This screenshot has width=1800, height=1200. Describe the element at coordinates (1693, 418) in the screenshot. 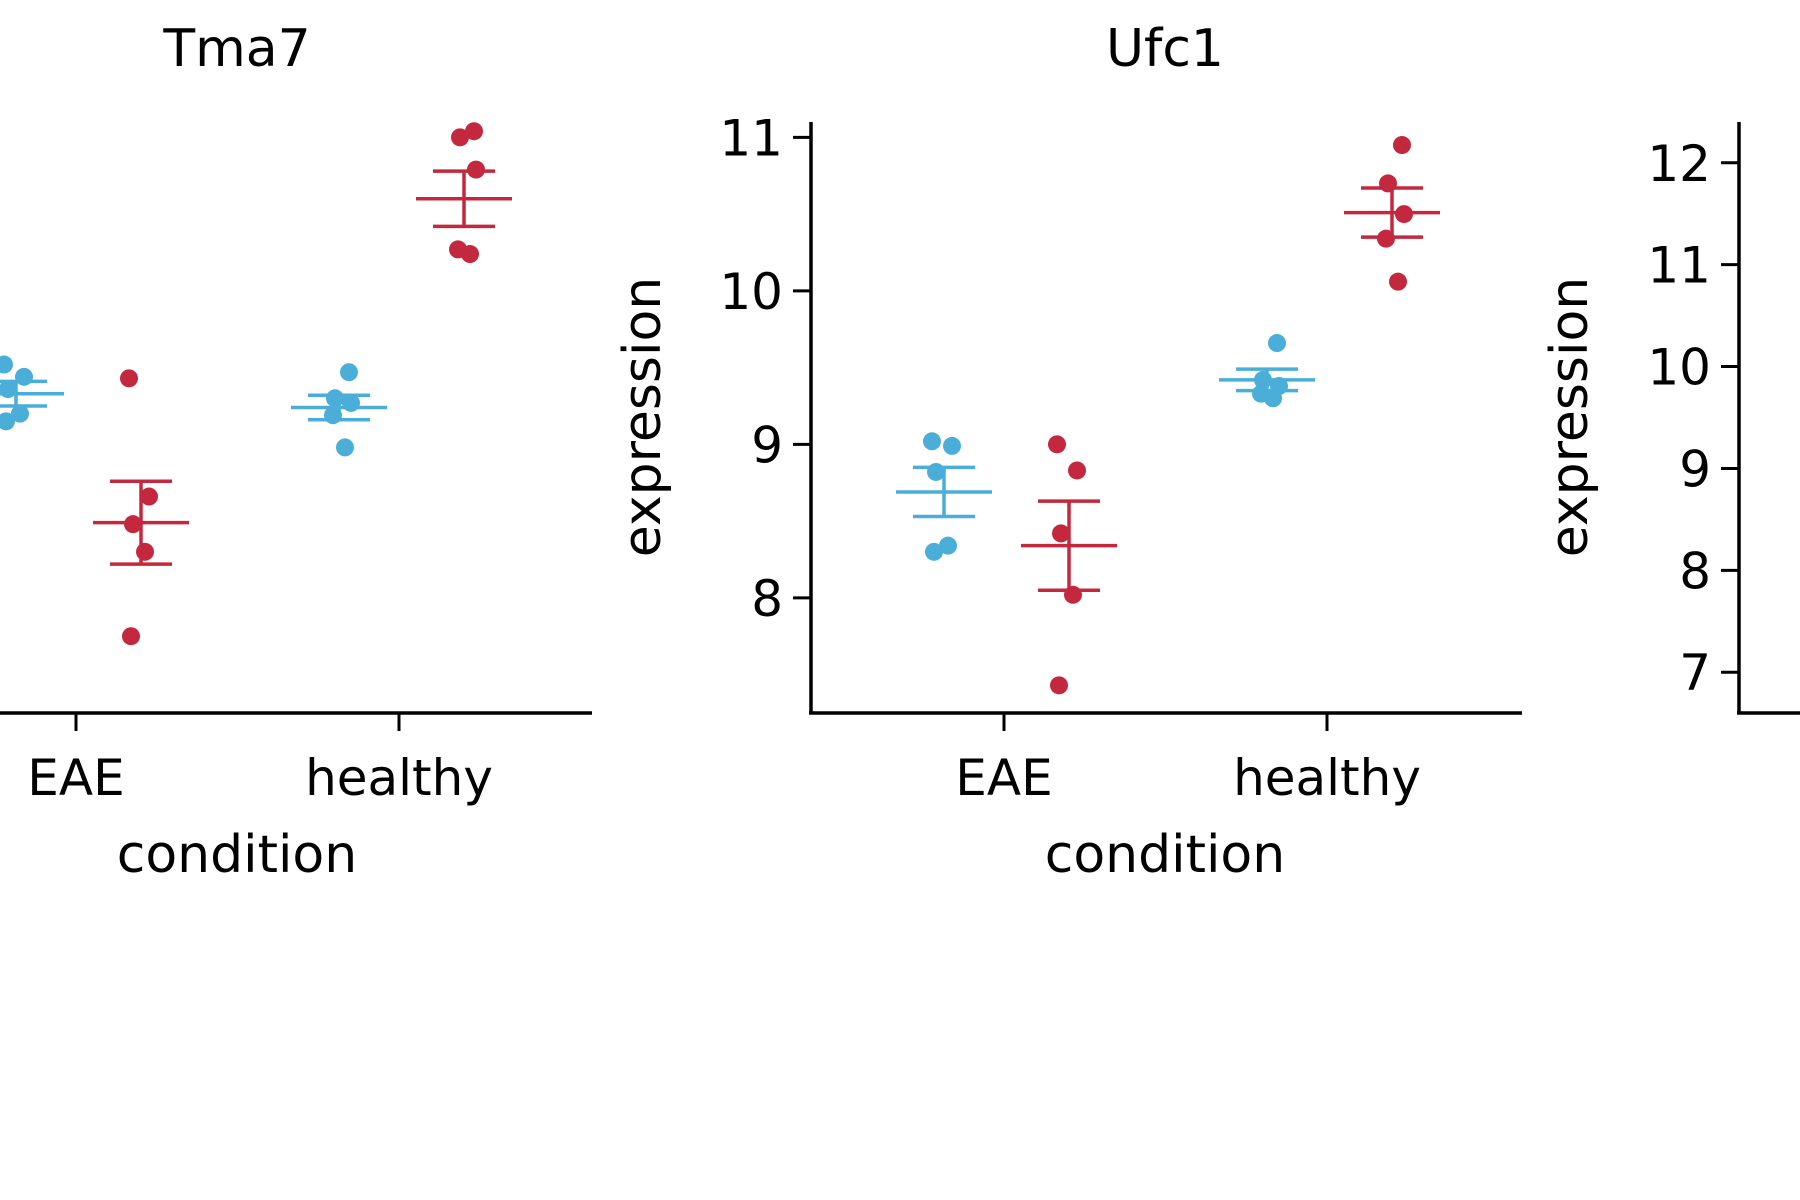

I see `y-ticks: 7 8 9 10 11 12` at that location.